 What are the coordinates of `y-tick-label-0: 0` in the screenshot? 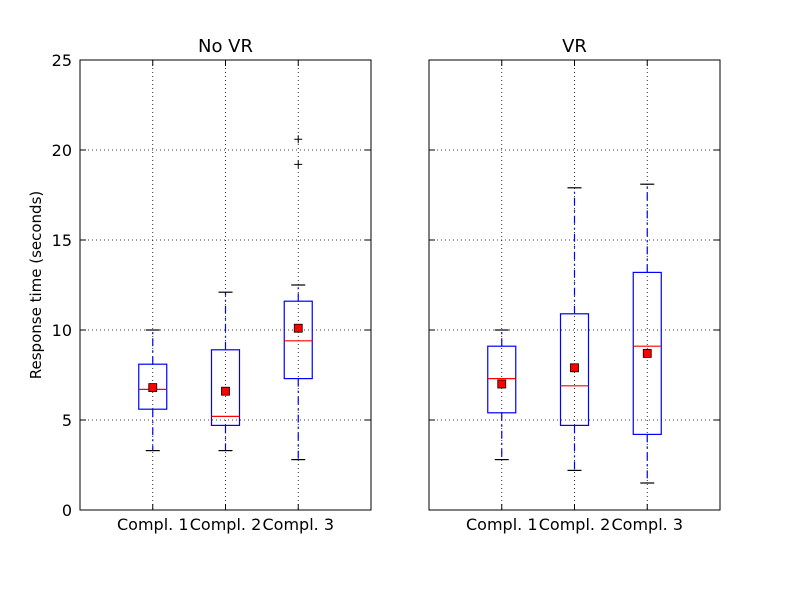 It's located at (67, 510).